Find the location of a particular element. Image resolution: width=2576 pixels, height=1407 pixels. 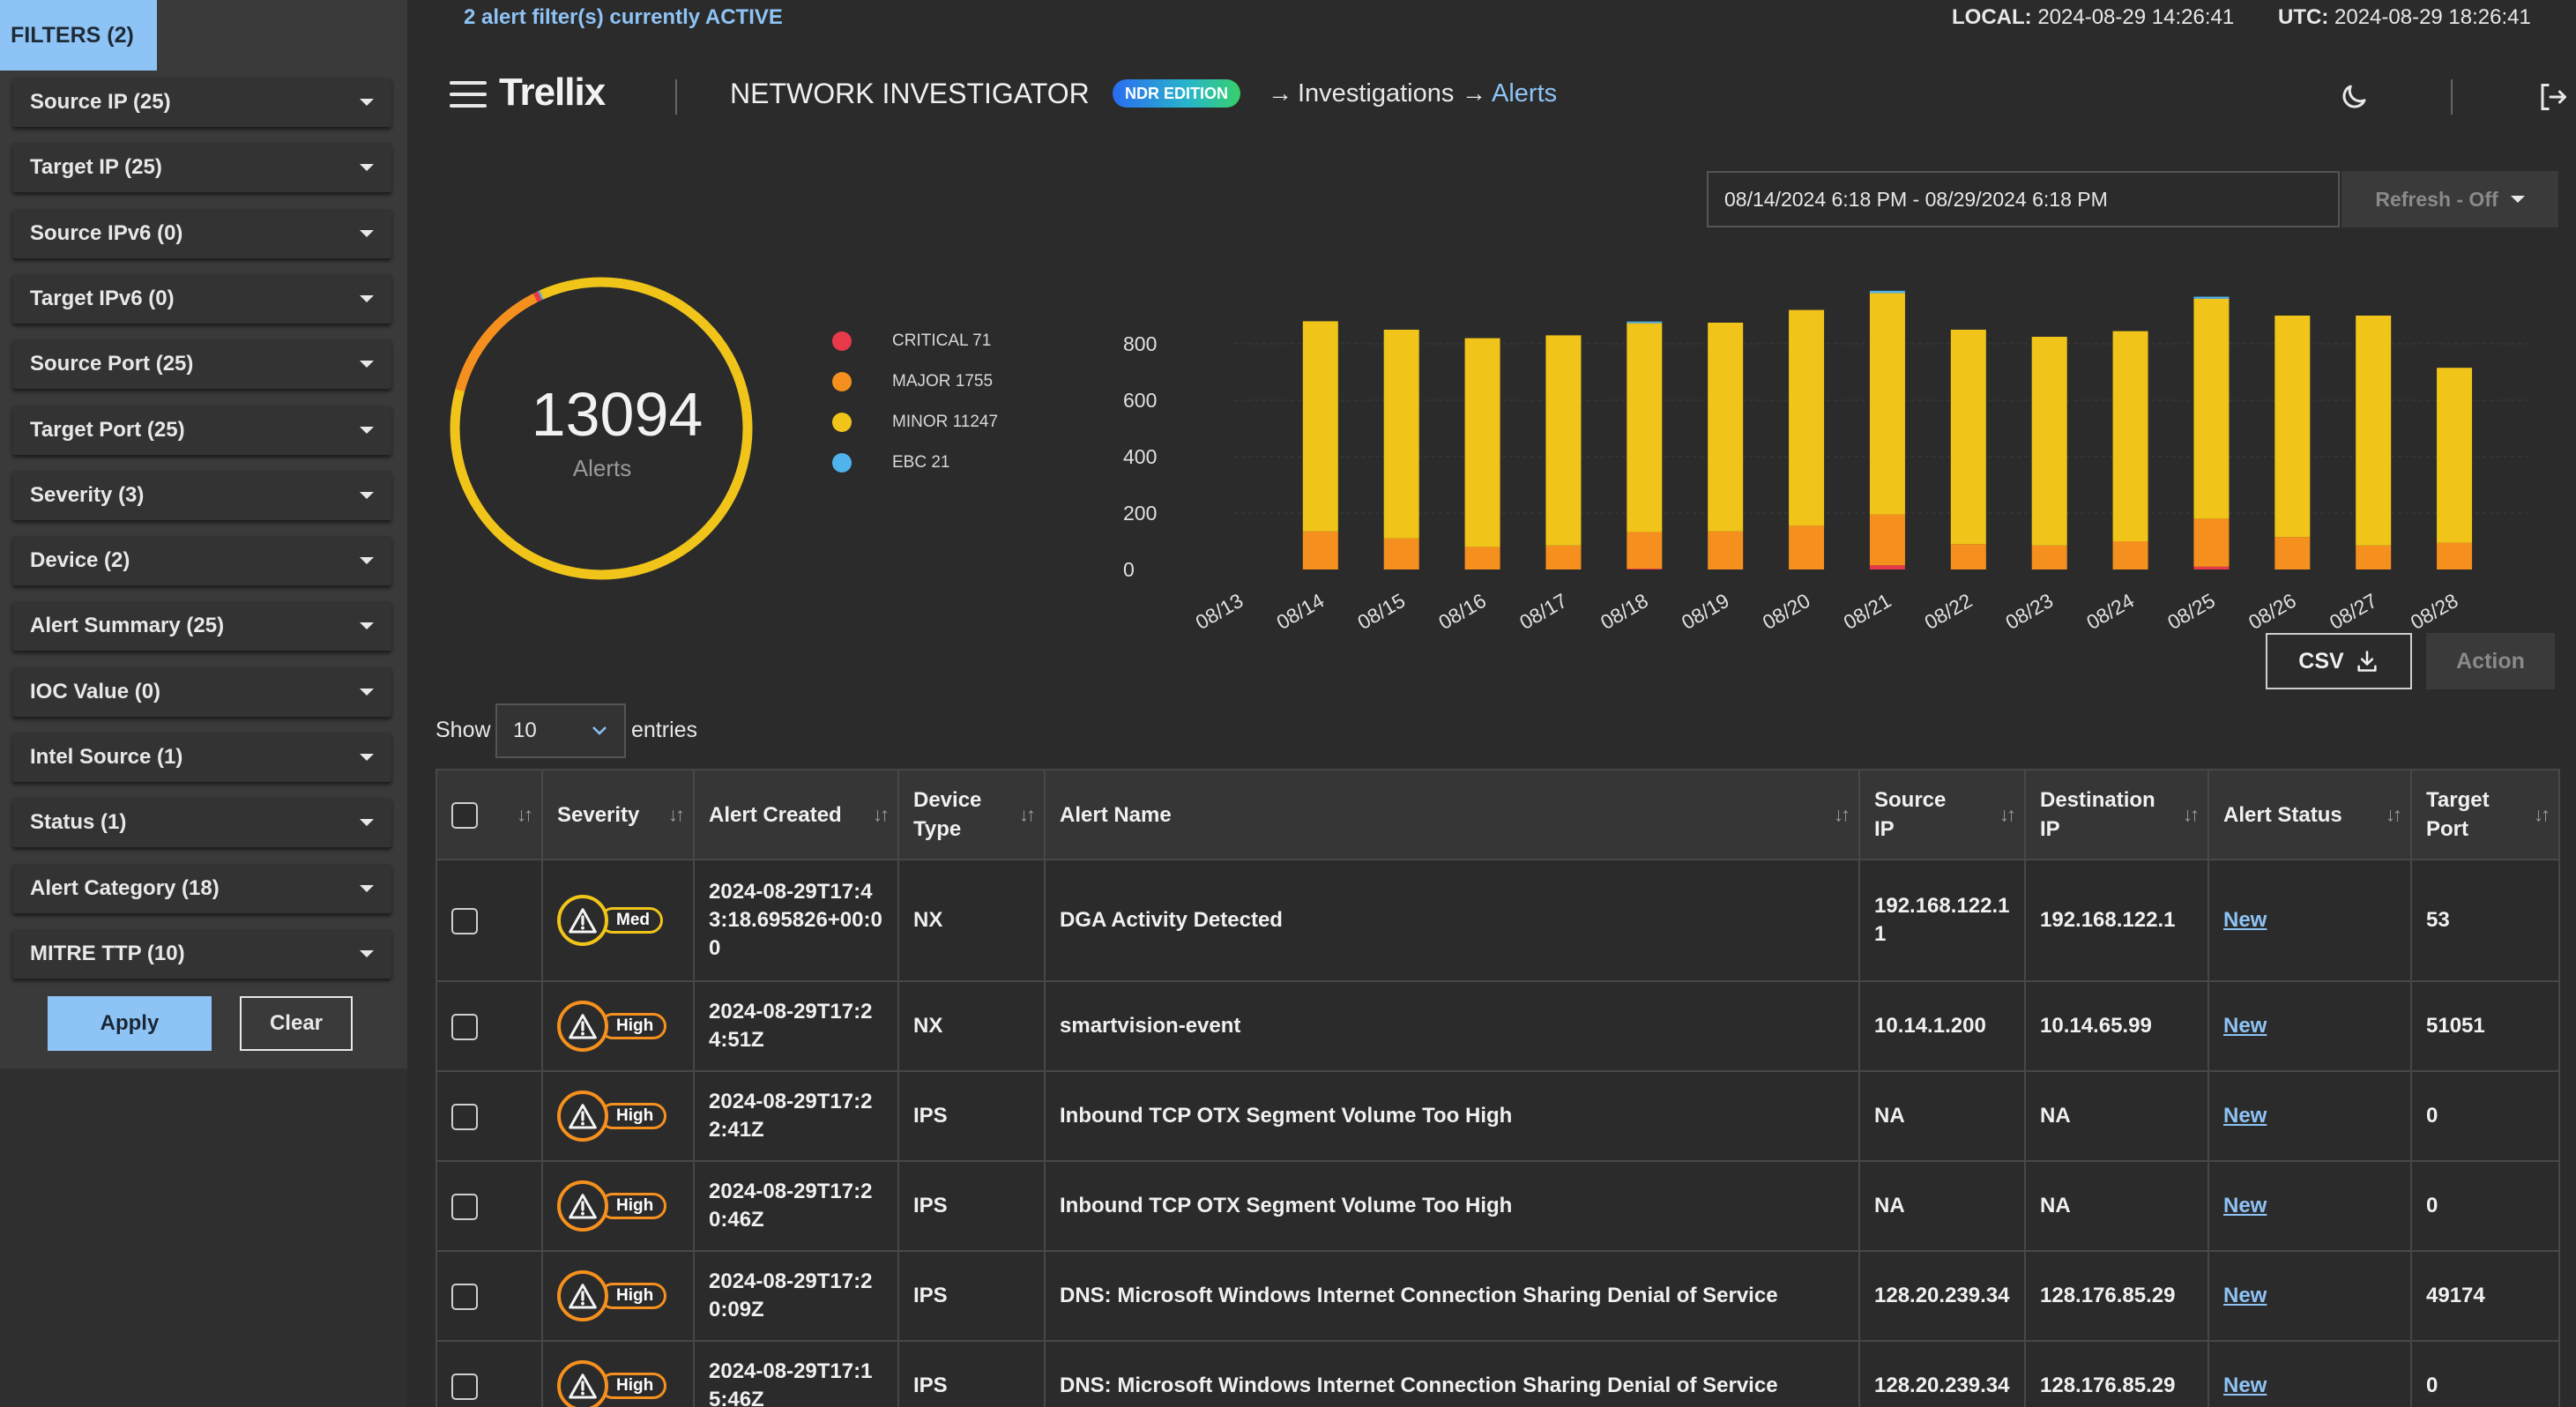

column-source-ip: Source IP ↓↑ is located at coordinates (1942, 814).